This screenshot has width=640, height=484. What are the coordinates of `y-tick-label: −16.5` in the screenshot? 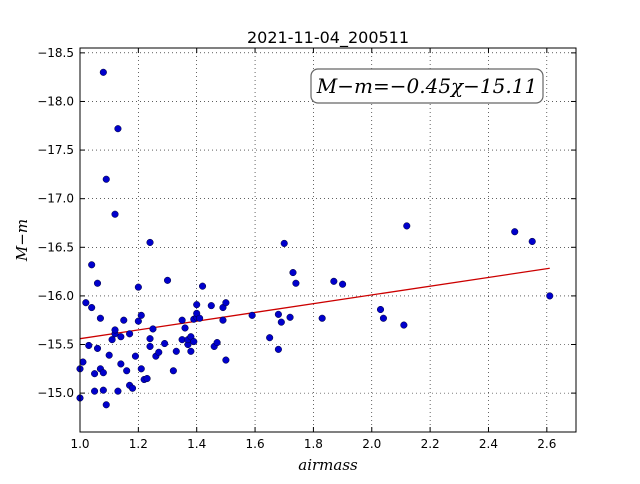 It's located at (55, 247).